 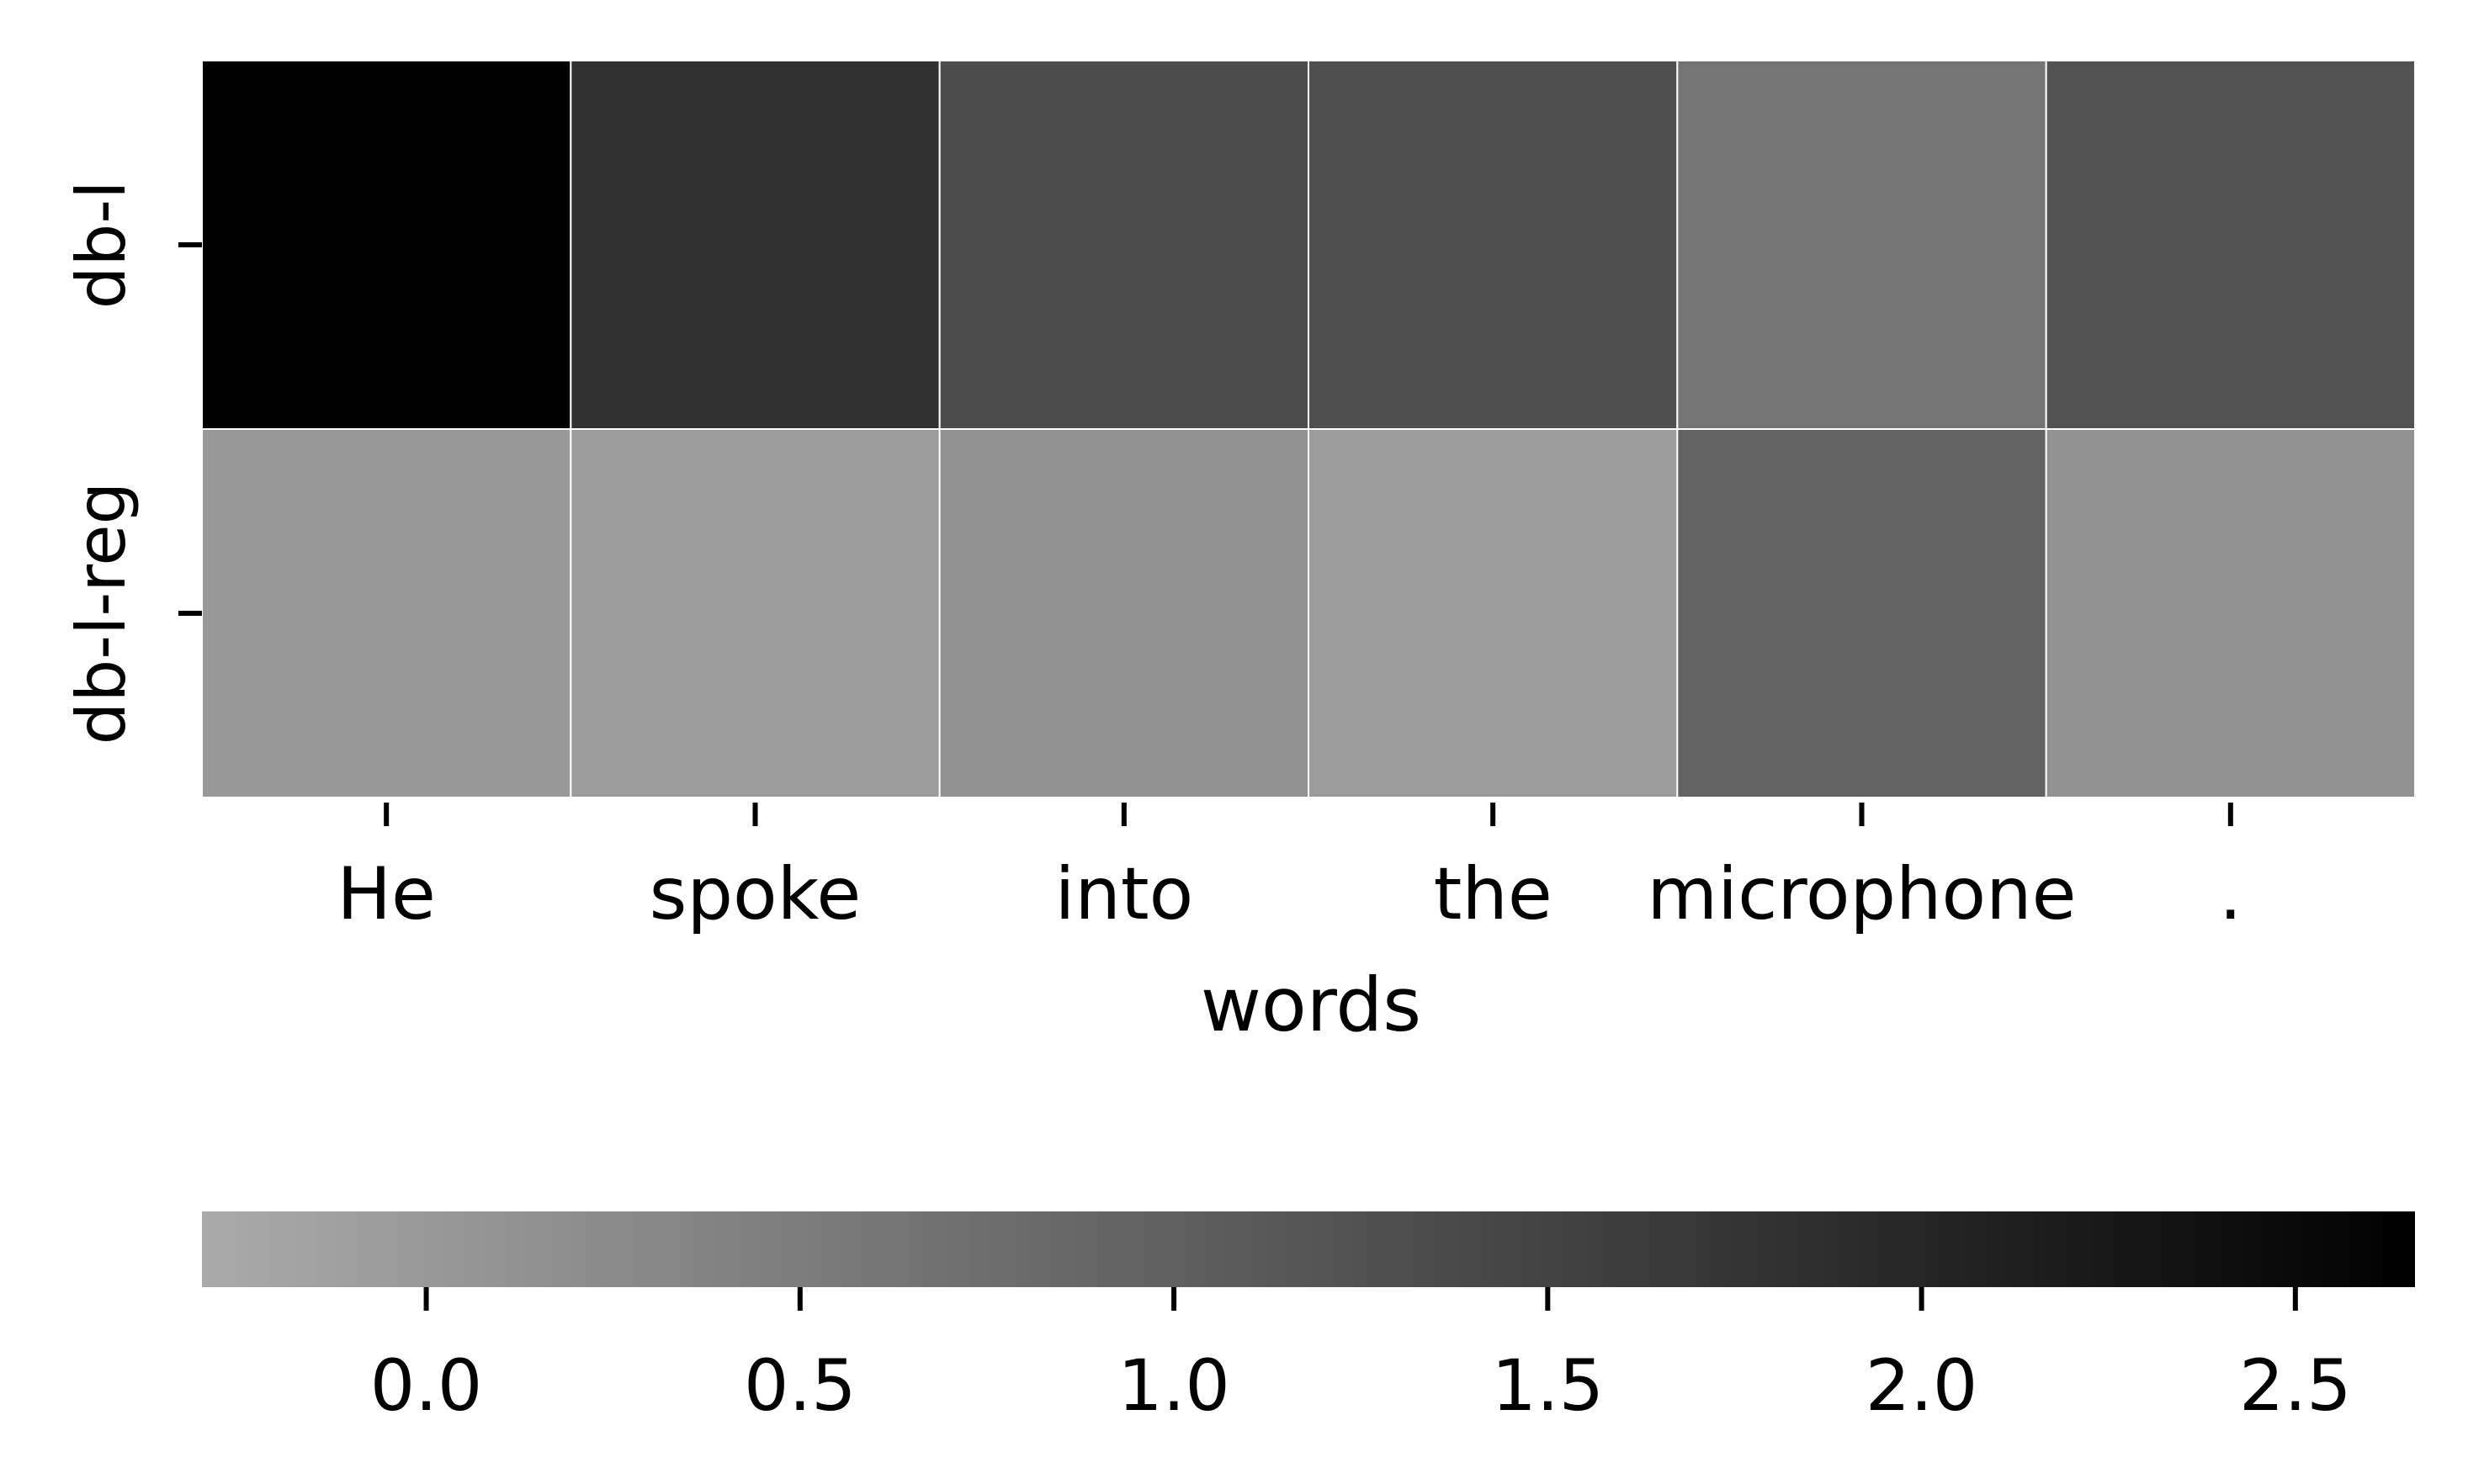 What do you see at coordinates (132, 463) in the screenshot?
I see `y-axis: db-l db-l-reg` at bounding box center [132, 463].